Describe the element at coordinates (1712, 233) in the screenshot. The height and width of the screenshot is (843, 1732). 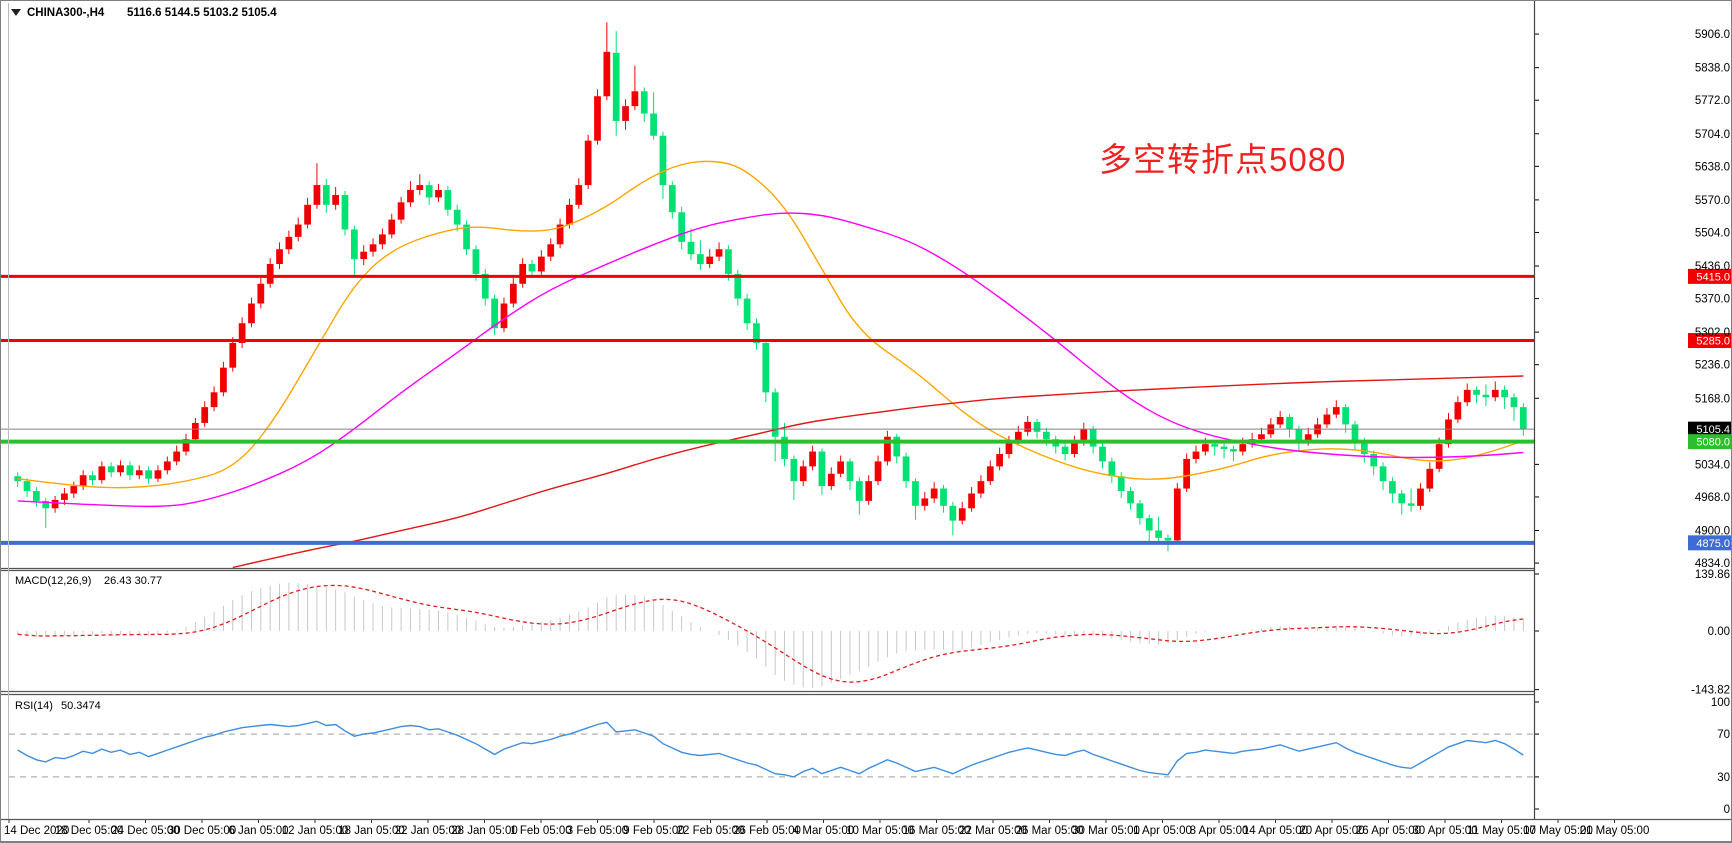
I see `price-axis-label: 5504.0` at that location.